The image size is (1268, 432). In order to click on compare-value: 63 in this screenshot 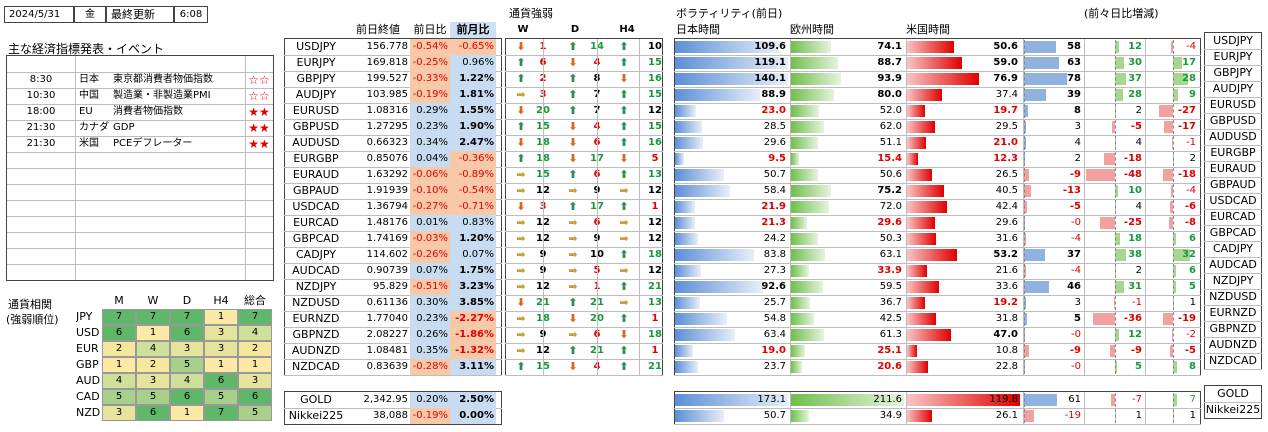, I will do `click(1074, 62)`.